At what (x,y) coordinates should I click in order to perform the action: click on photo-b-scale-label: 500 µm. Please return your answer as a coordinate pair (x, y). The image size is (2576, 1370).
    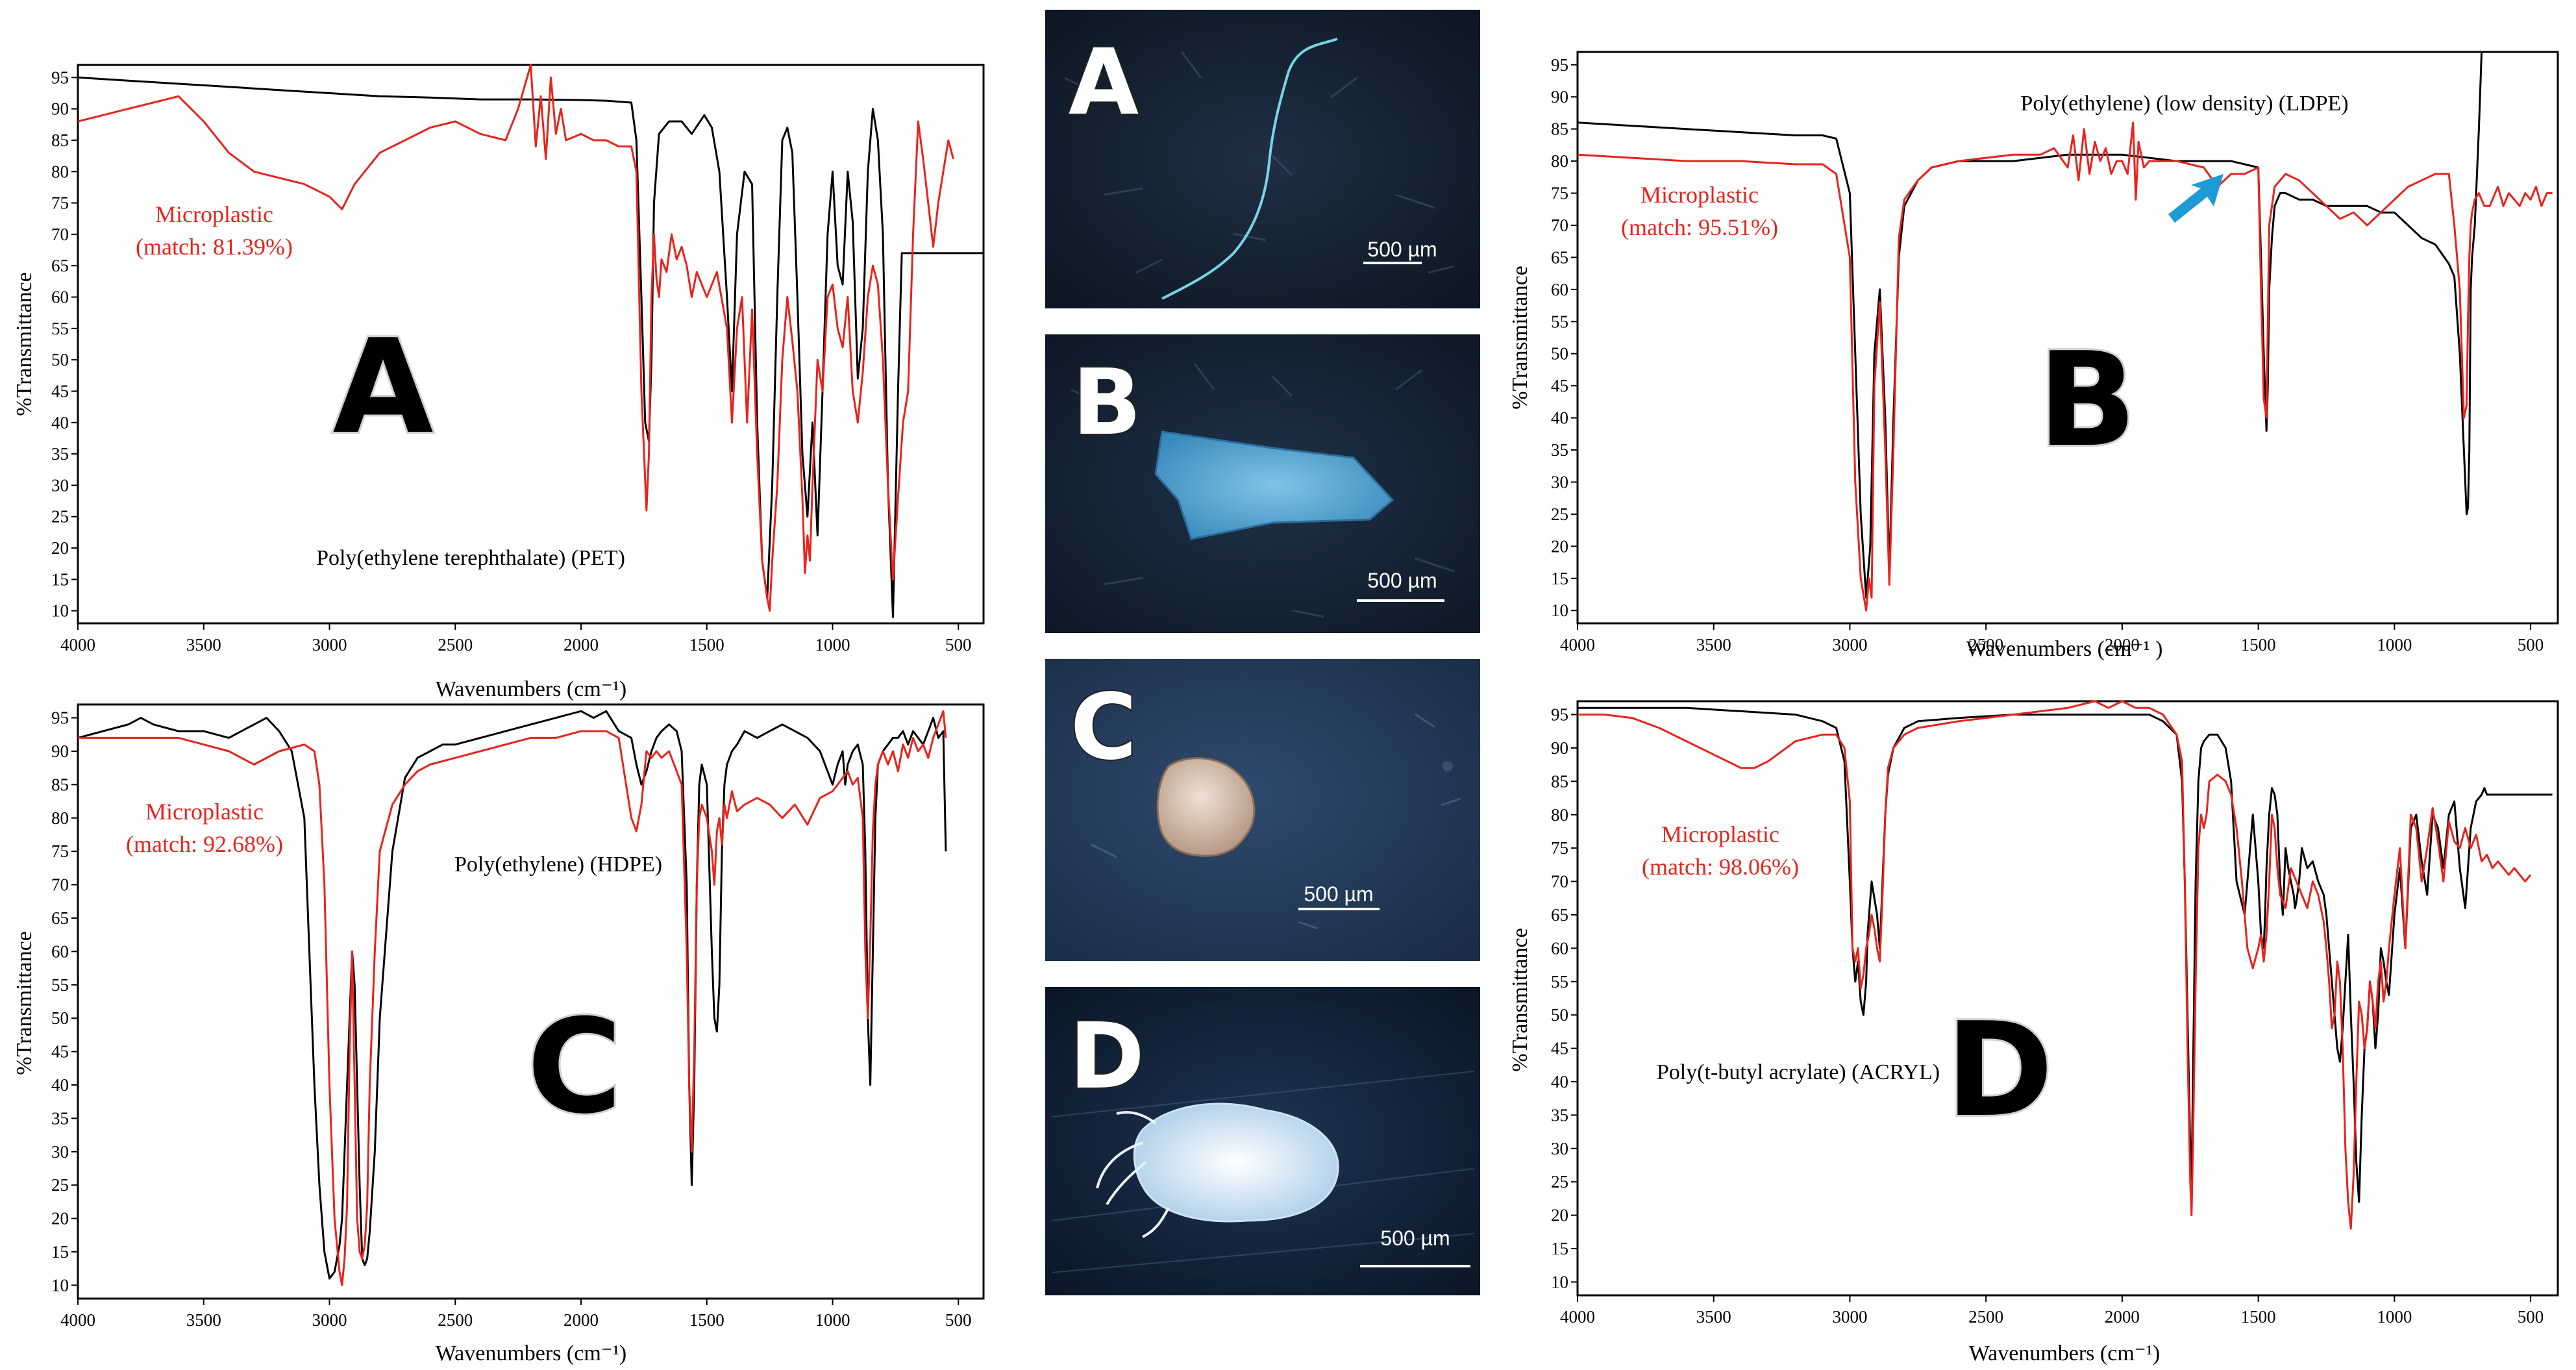
    Looking at the image, I should click on (1402, 580).